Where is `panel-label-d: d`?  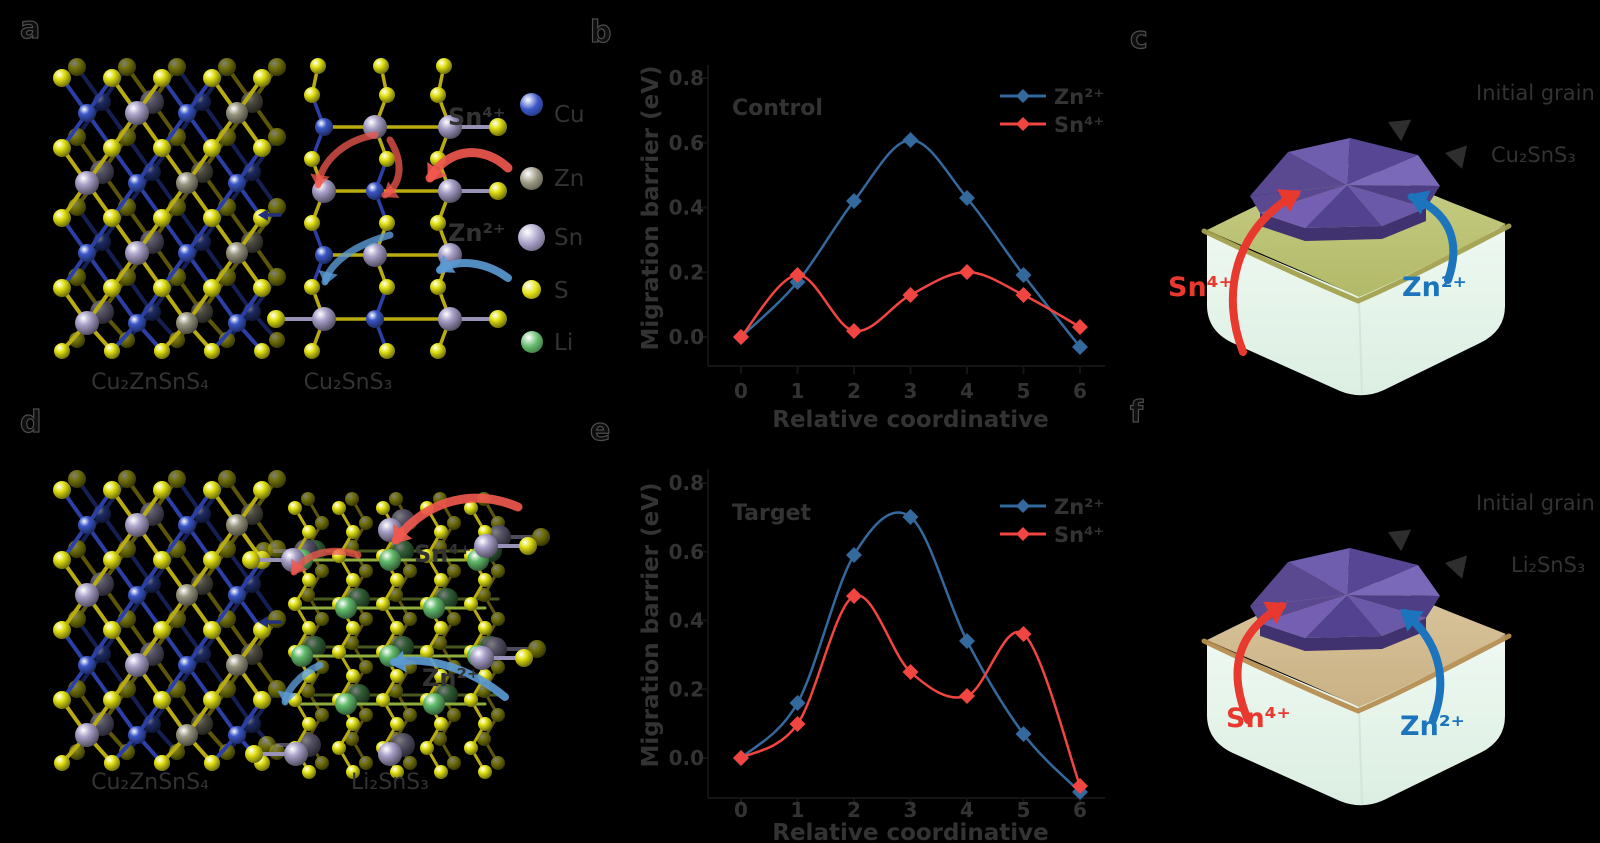 panel-label-d: d is located at coordinates (30, 422).